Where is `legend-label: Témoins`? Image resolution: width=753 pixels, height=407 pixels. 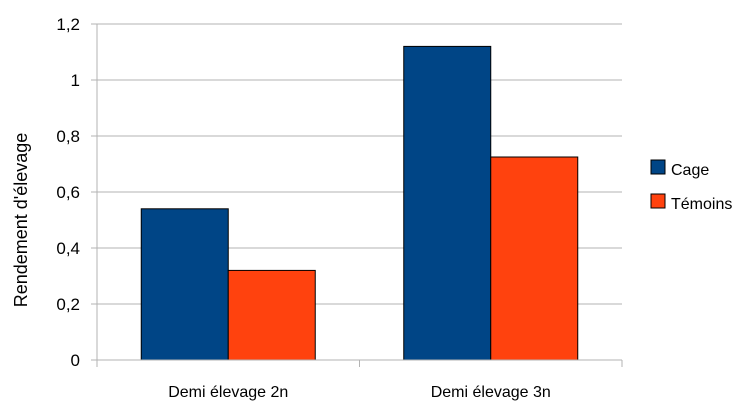 legend-label: Témoins is located at coordinates (701, 204).